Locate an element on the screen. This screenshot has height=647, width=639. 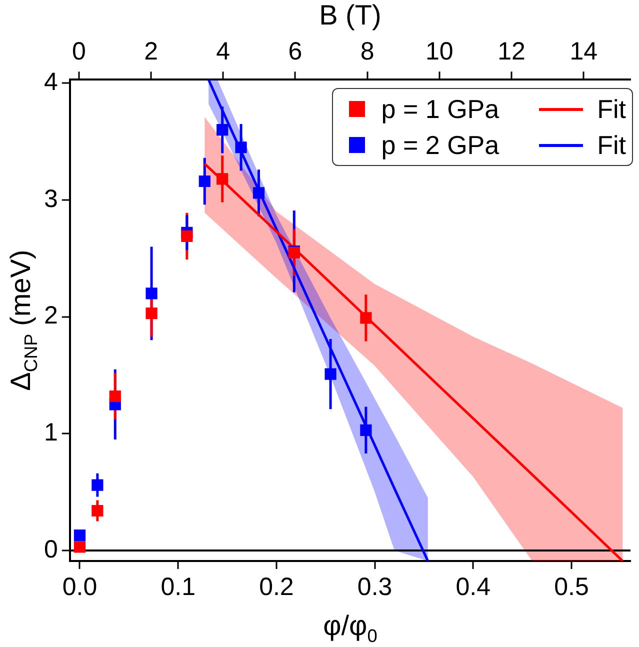
x2-tick-label: 6 is located at coordinates (295, 51).